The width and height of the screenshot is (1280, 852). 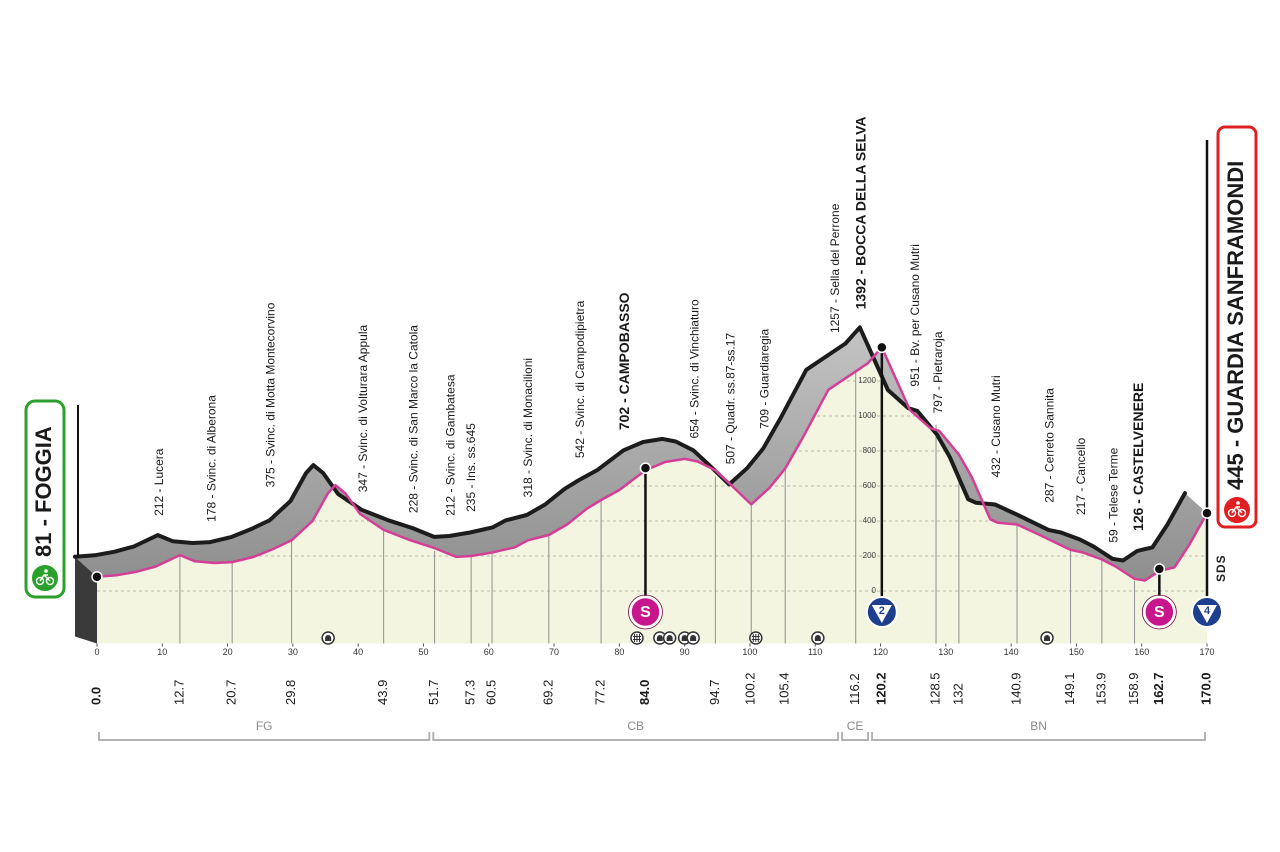 I want to click on logo: SDS, so click(x=1221, y=568).